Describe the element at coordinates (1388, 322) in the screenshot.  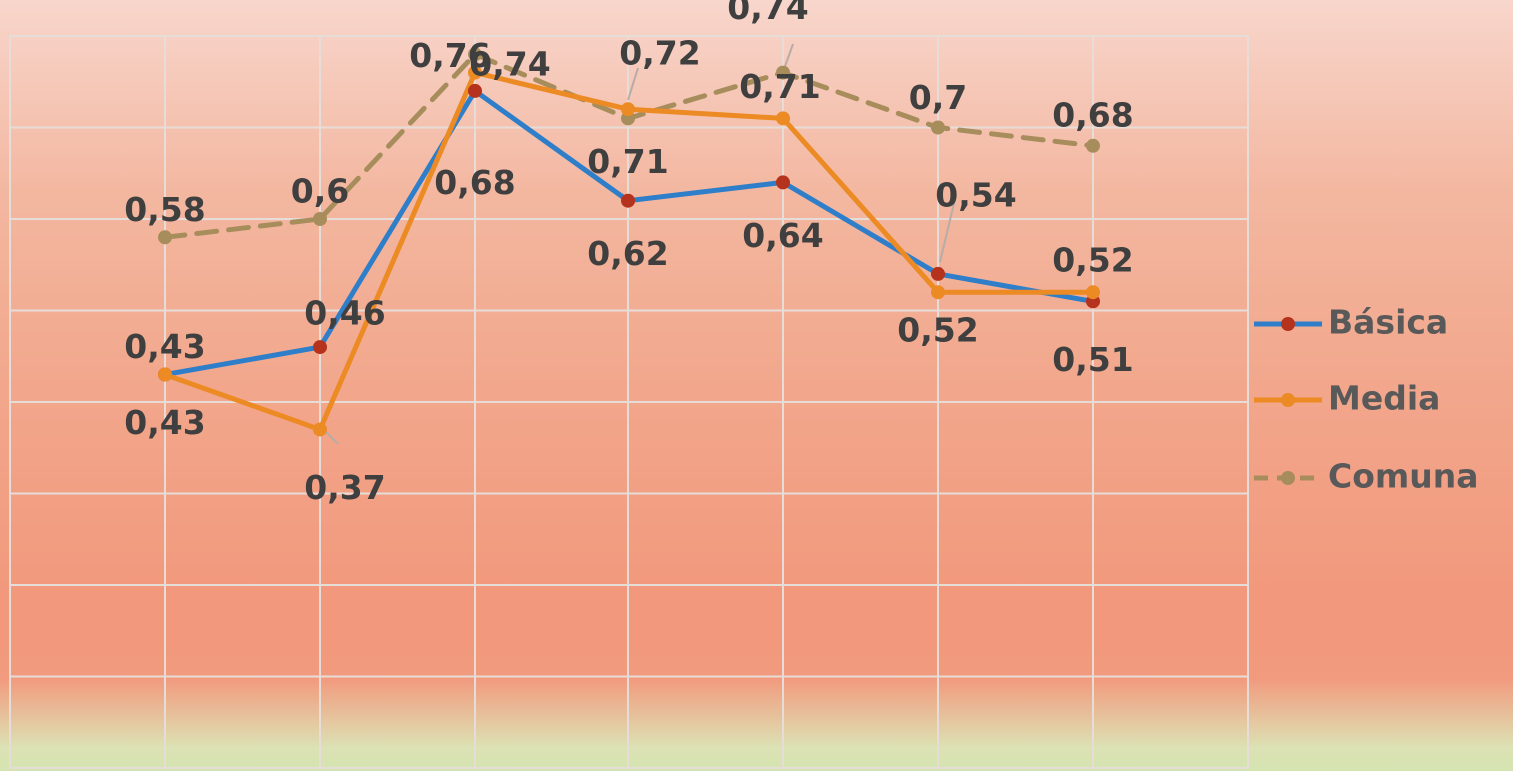
I see `legend-label-básica: Básica` at that location.